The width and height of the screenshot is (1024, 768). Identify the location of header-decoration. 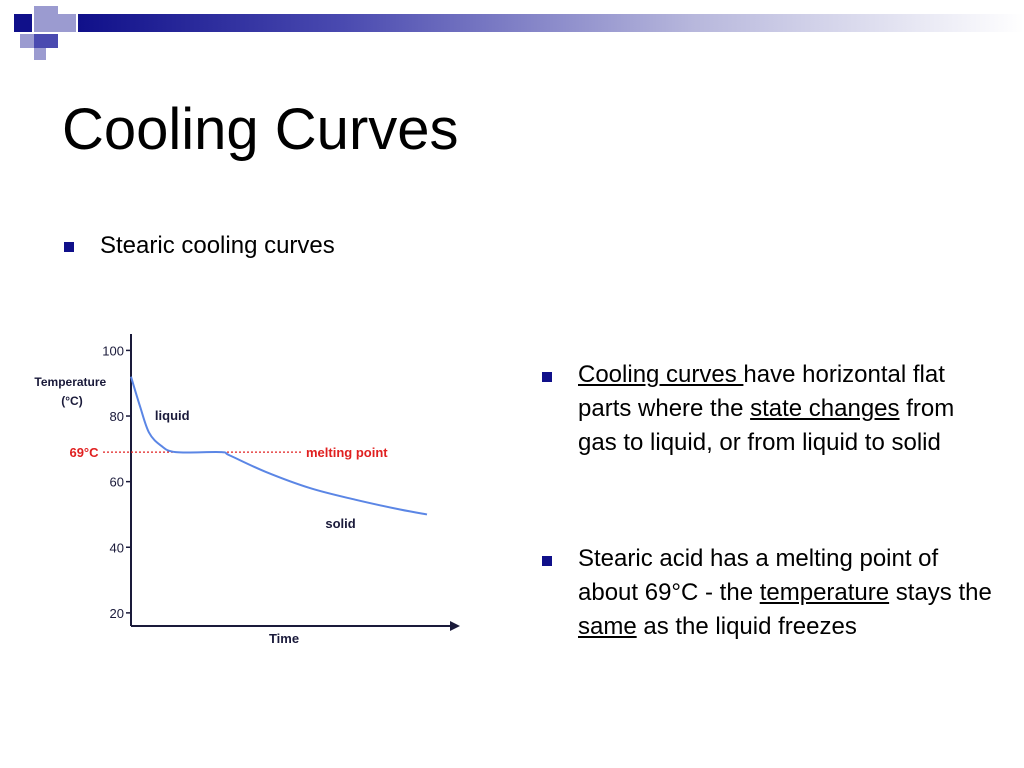
(512, 31).